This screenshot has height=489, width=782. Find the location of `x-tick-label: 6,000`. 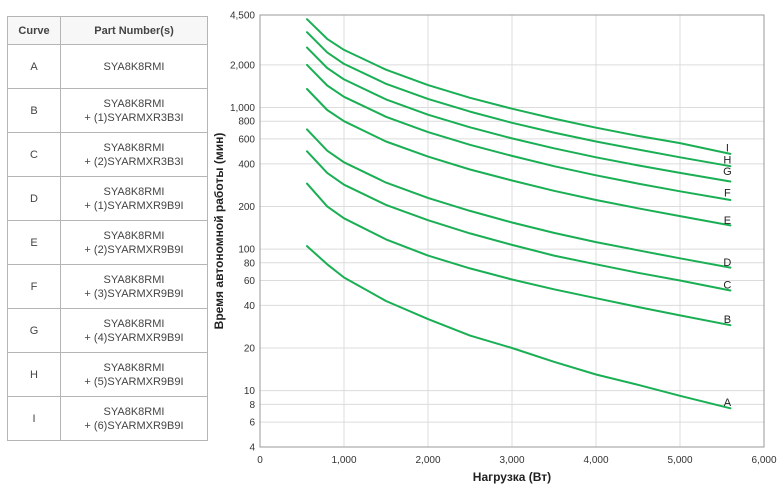

x-tick-label: 6,000 is located at coordinates (763, 460).